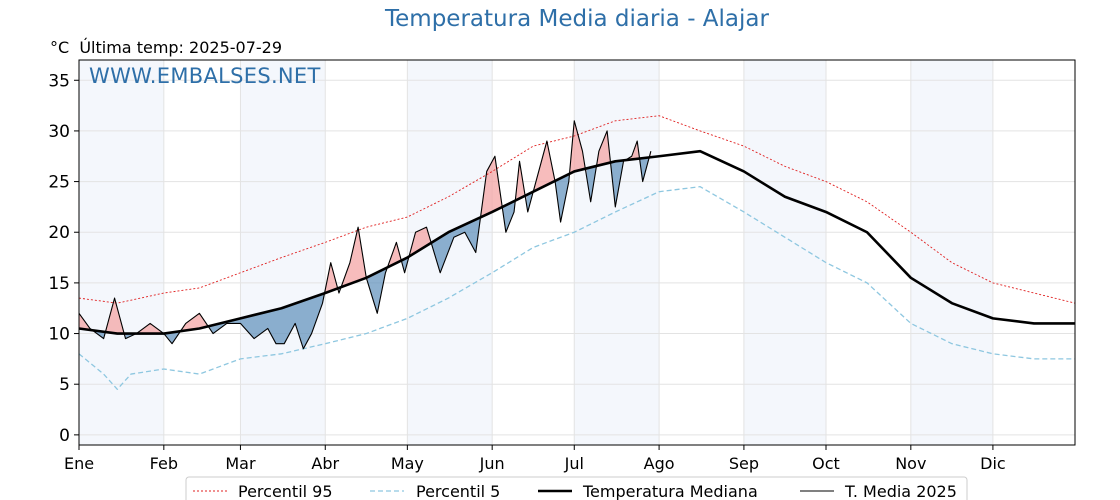  Describe the element at coordinates (60, 47) in the screenshot. I see `unit-label: °C` at that location.